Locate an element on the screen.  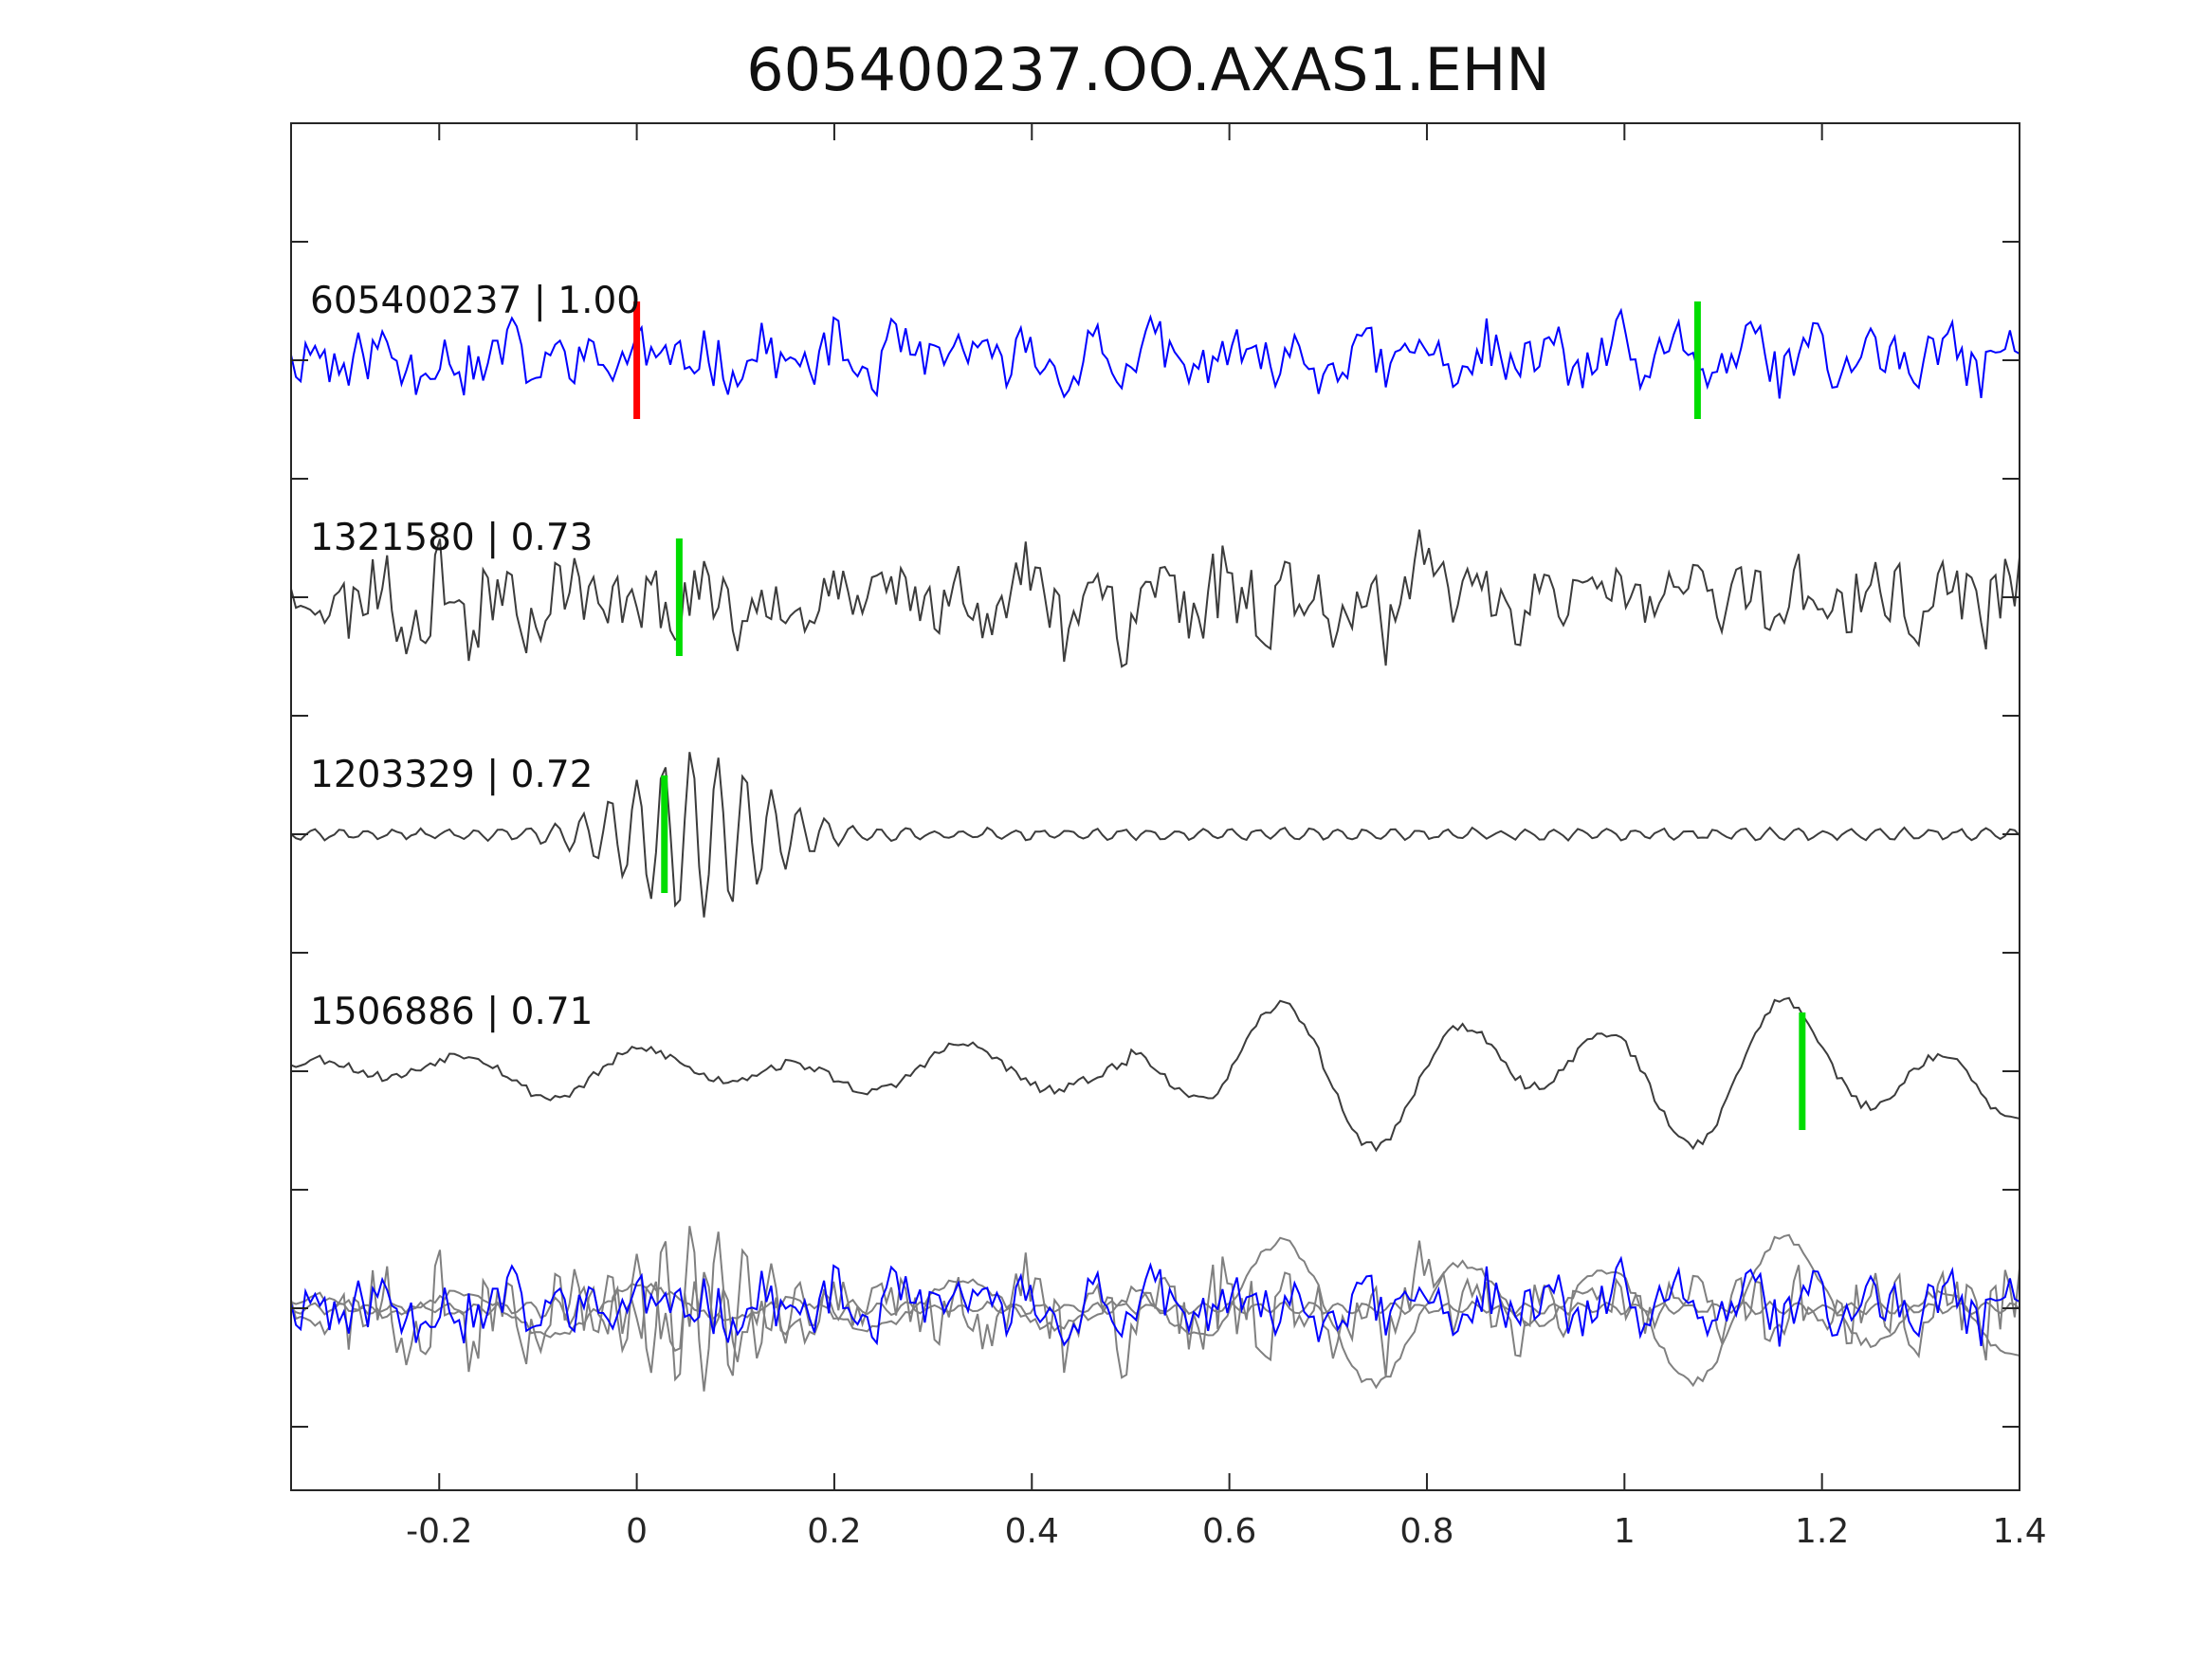
x-tick-label: 0.8 is located at coordinates (1426, 1531).